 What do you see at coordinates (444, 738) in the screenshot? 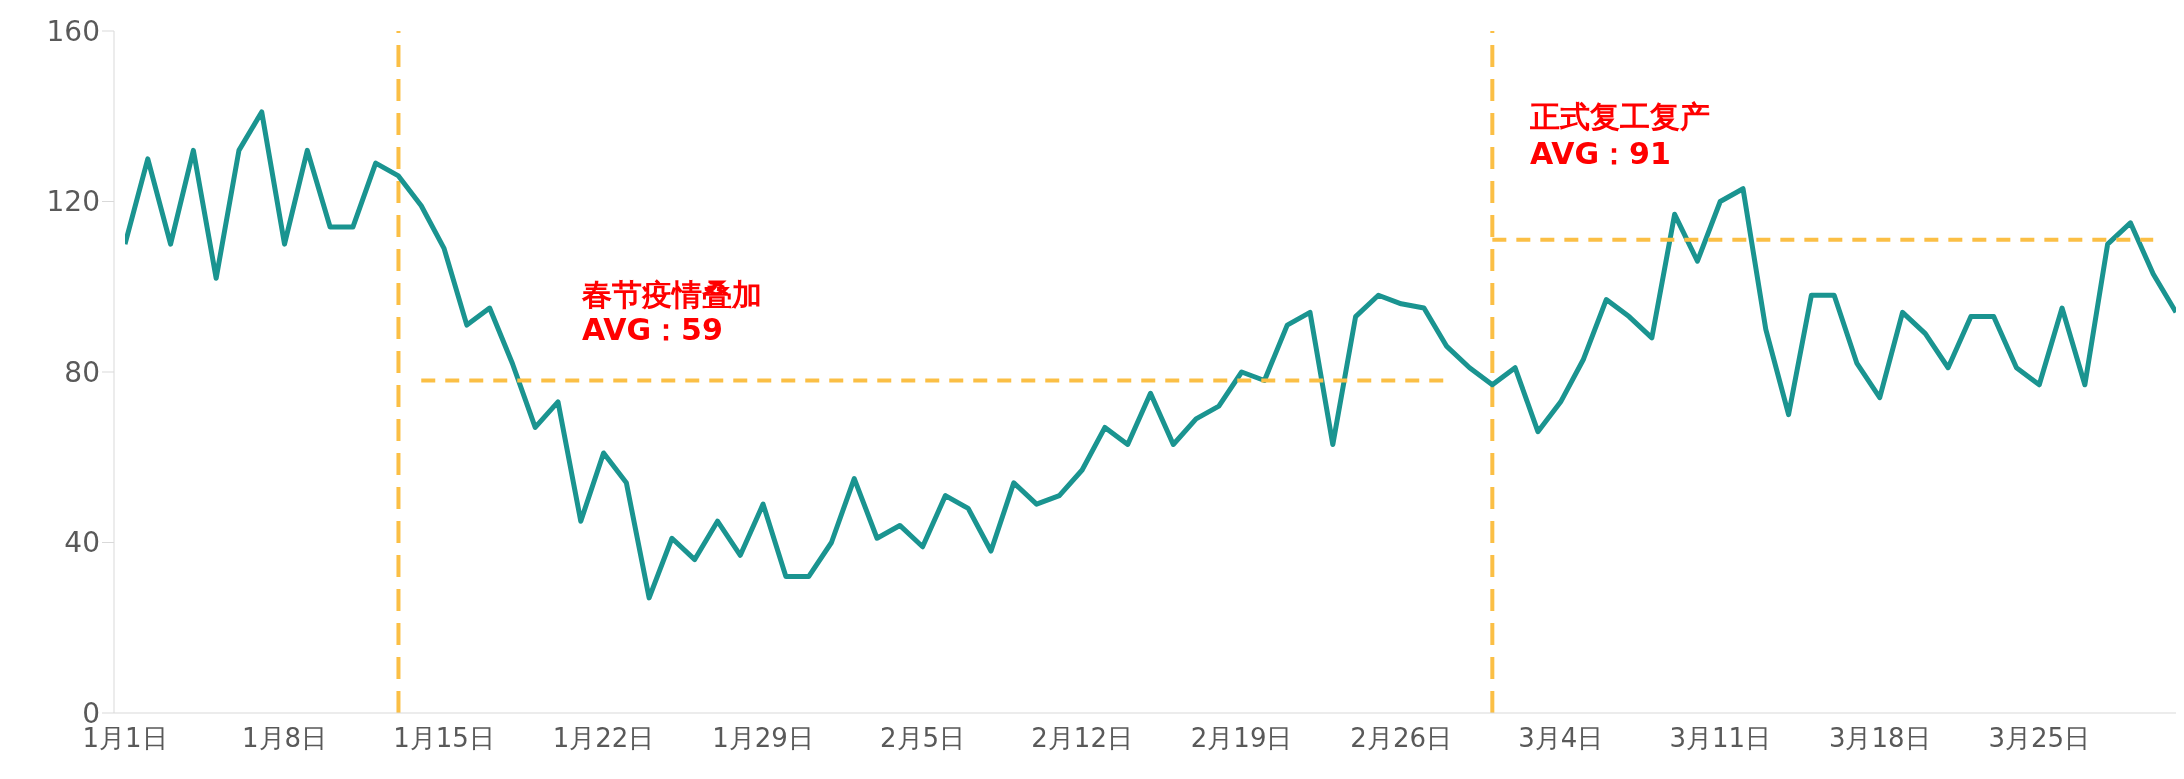
I see `x-tick-label: 1月15日` at bounding box center [444, 738].